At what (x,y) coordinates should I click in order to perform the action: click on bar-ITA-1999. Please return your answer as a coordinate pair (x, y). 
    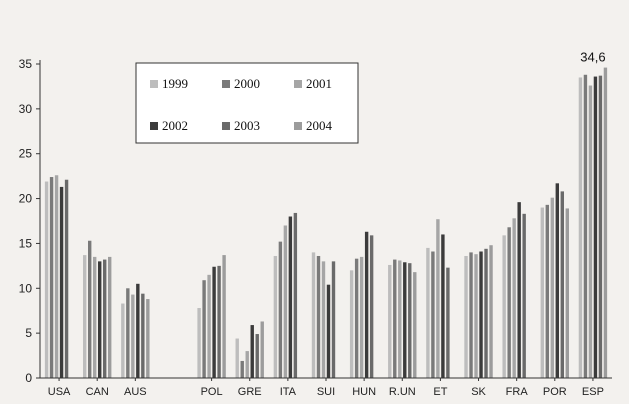
    Looking at the image, I should click on (275, 316).